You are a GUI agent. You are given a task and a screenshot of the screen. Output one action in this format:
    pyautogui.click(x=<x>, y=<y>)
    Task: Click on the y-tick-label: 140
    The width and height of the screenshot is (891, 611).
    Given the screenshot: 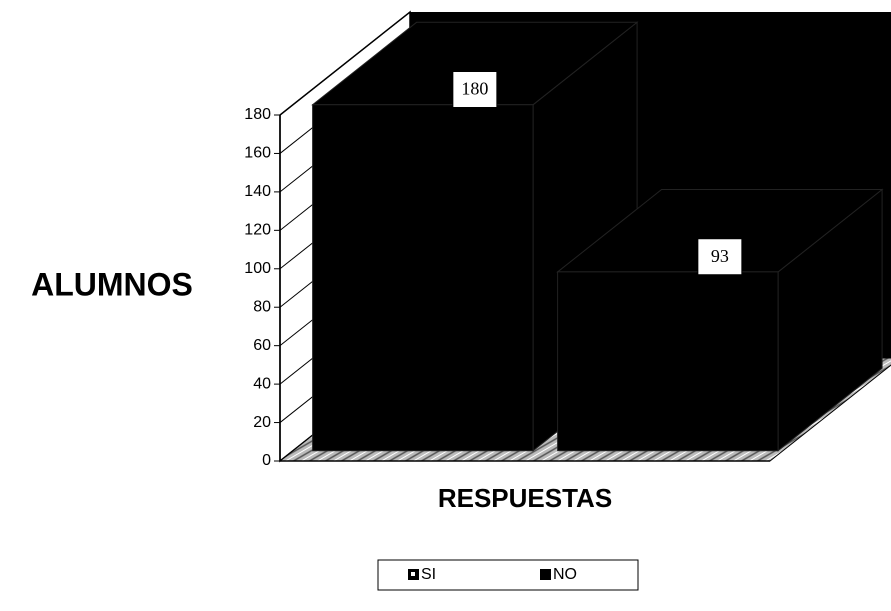 What is the action you would take?
    pyautogui.click(x=257, y=191)
    